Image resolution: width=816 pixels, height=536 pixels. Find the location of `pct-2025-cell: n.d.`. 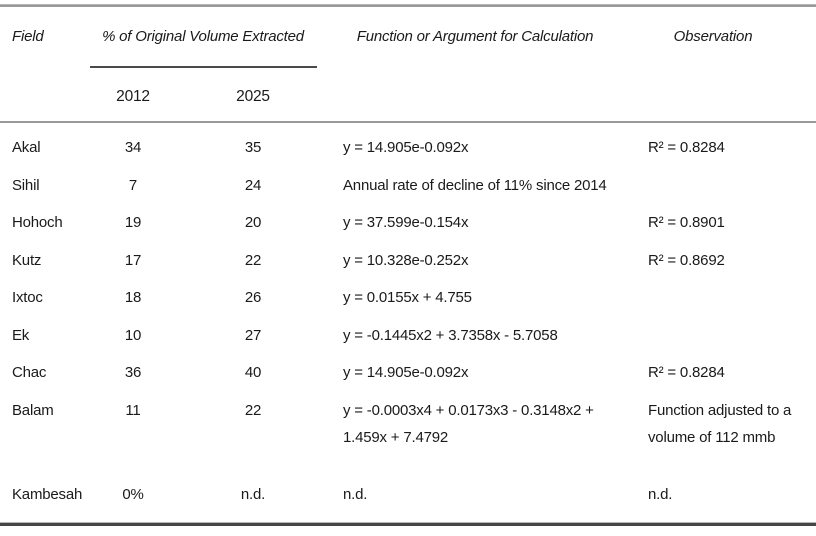

pct-2025-cell: n.d. is located at coordinates (253, 494).